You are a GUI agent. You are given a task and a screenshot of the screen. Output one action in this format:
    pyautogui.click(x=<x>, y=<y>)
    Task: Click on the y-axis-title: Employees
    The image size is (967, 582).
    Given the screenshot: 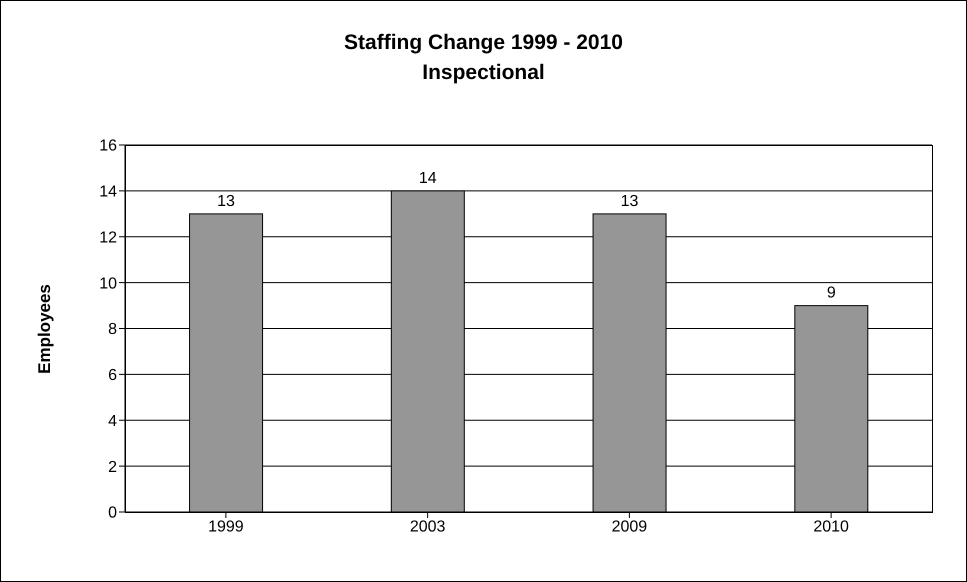 What is the action you would take?
    pyautogui.click(x=45, y=329)
    